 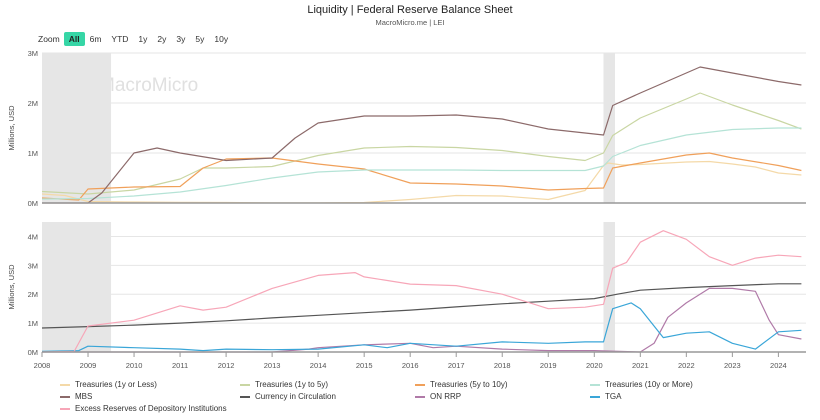 What do you see at coordinates (640, 365) in the screenshot?
I see `x-tick-label: 2021` at bounding box center [640, 365].